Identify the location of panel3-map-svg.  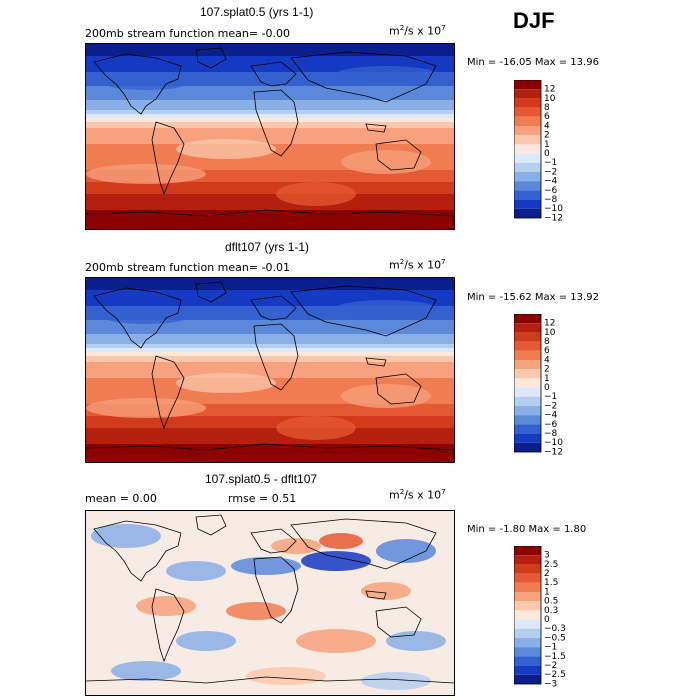
(270, 603).